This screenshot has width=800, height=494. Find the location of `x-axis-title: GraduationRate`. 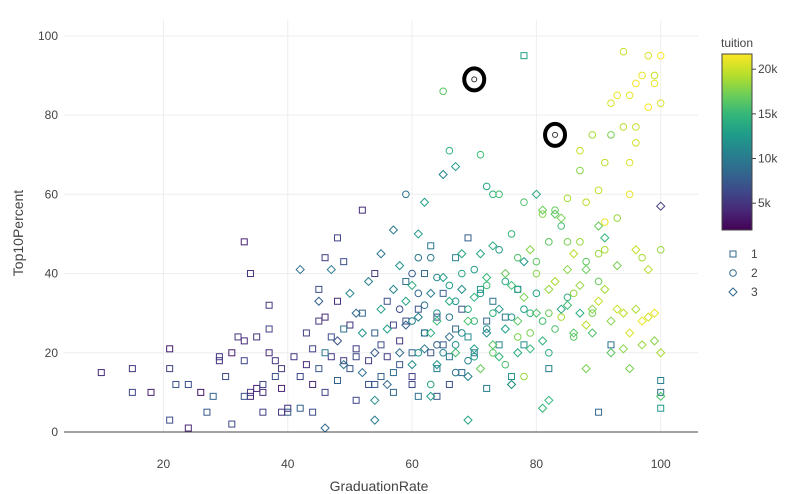

x-axis-title: GraduationRate is located at coordinates (379, 486).